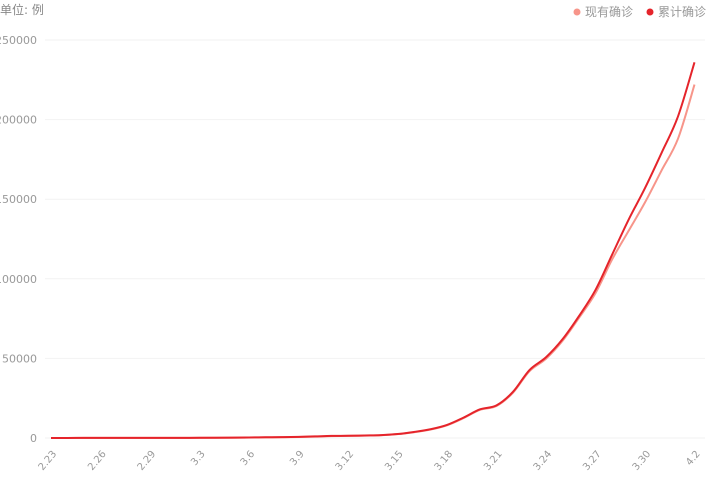 The image size is (716, 487). I want to click on x-tick-label: 2.26, so click(97, 461).